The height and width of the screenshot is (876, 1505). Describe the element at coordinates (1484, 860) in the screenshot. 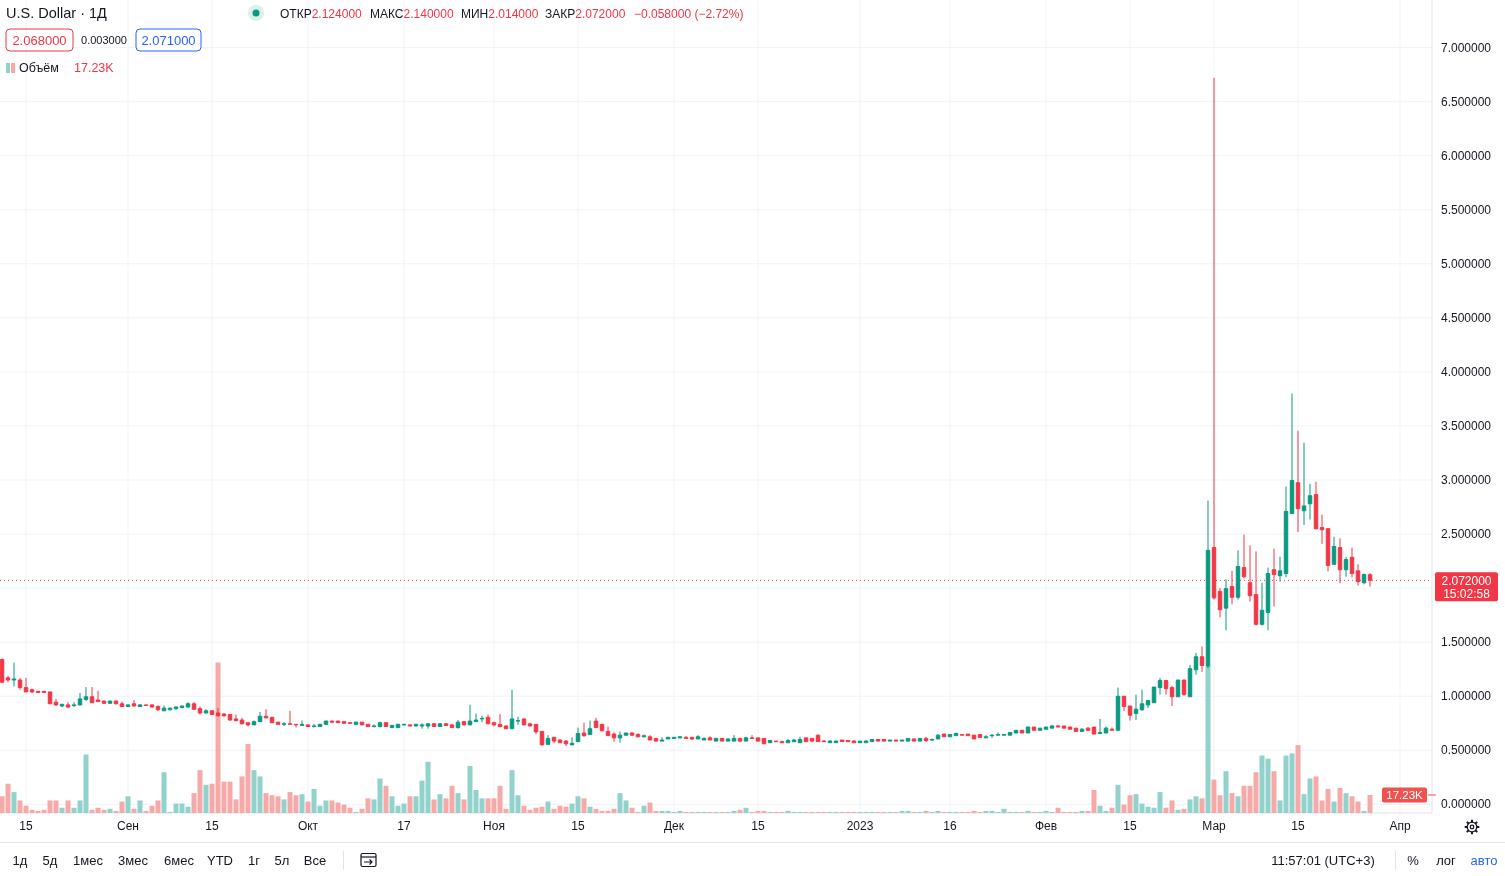

I see `text: авто` at that location.